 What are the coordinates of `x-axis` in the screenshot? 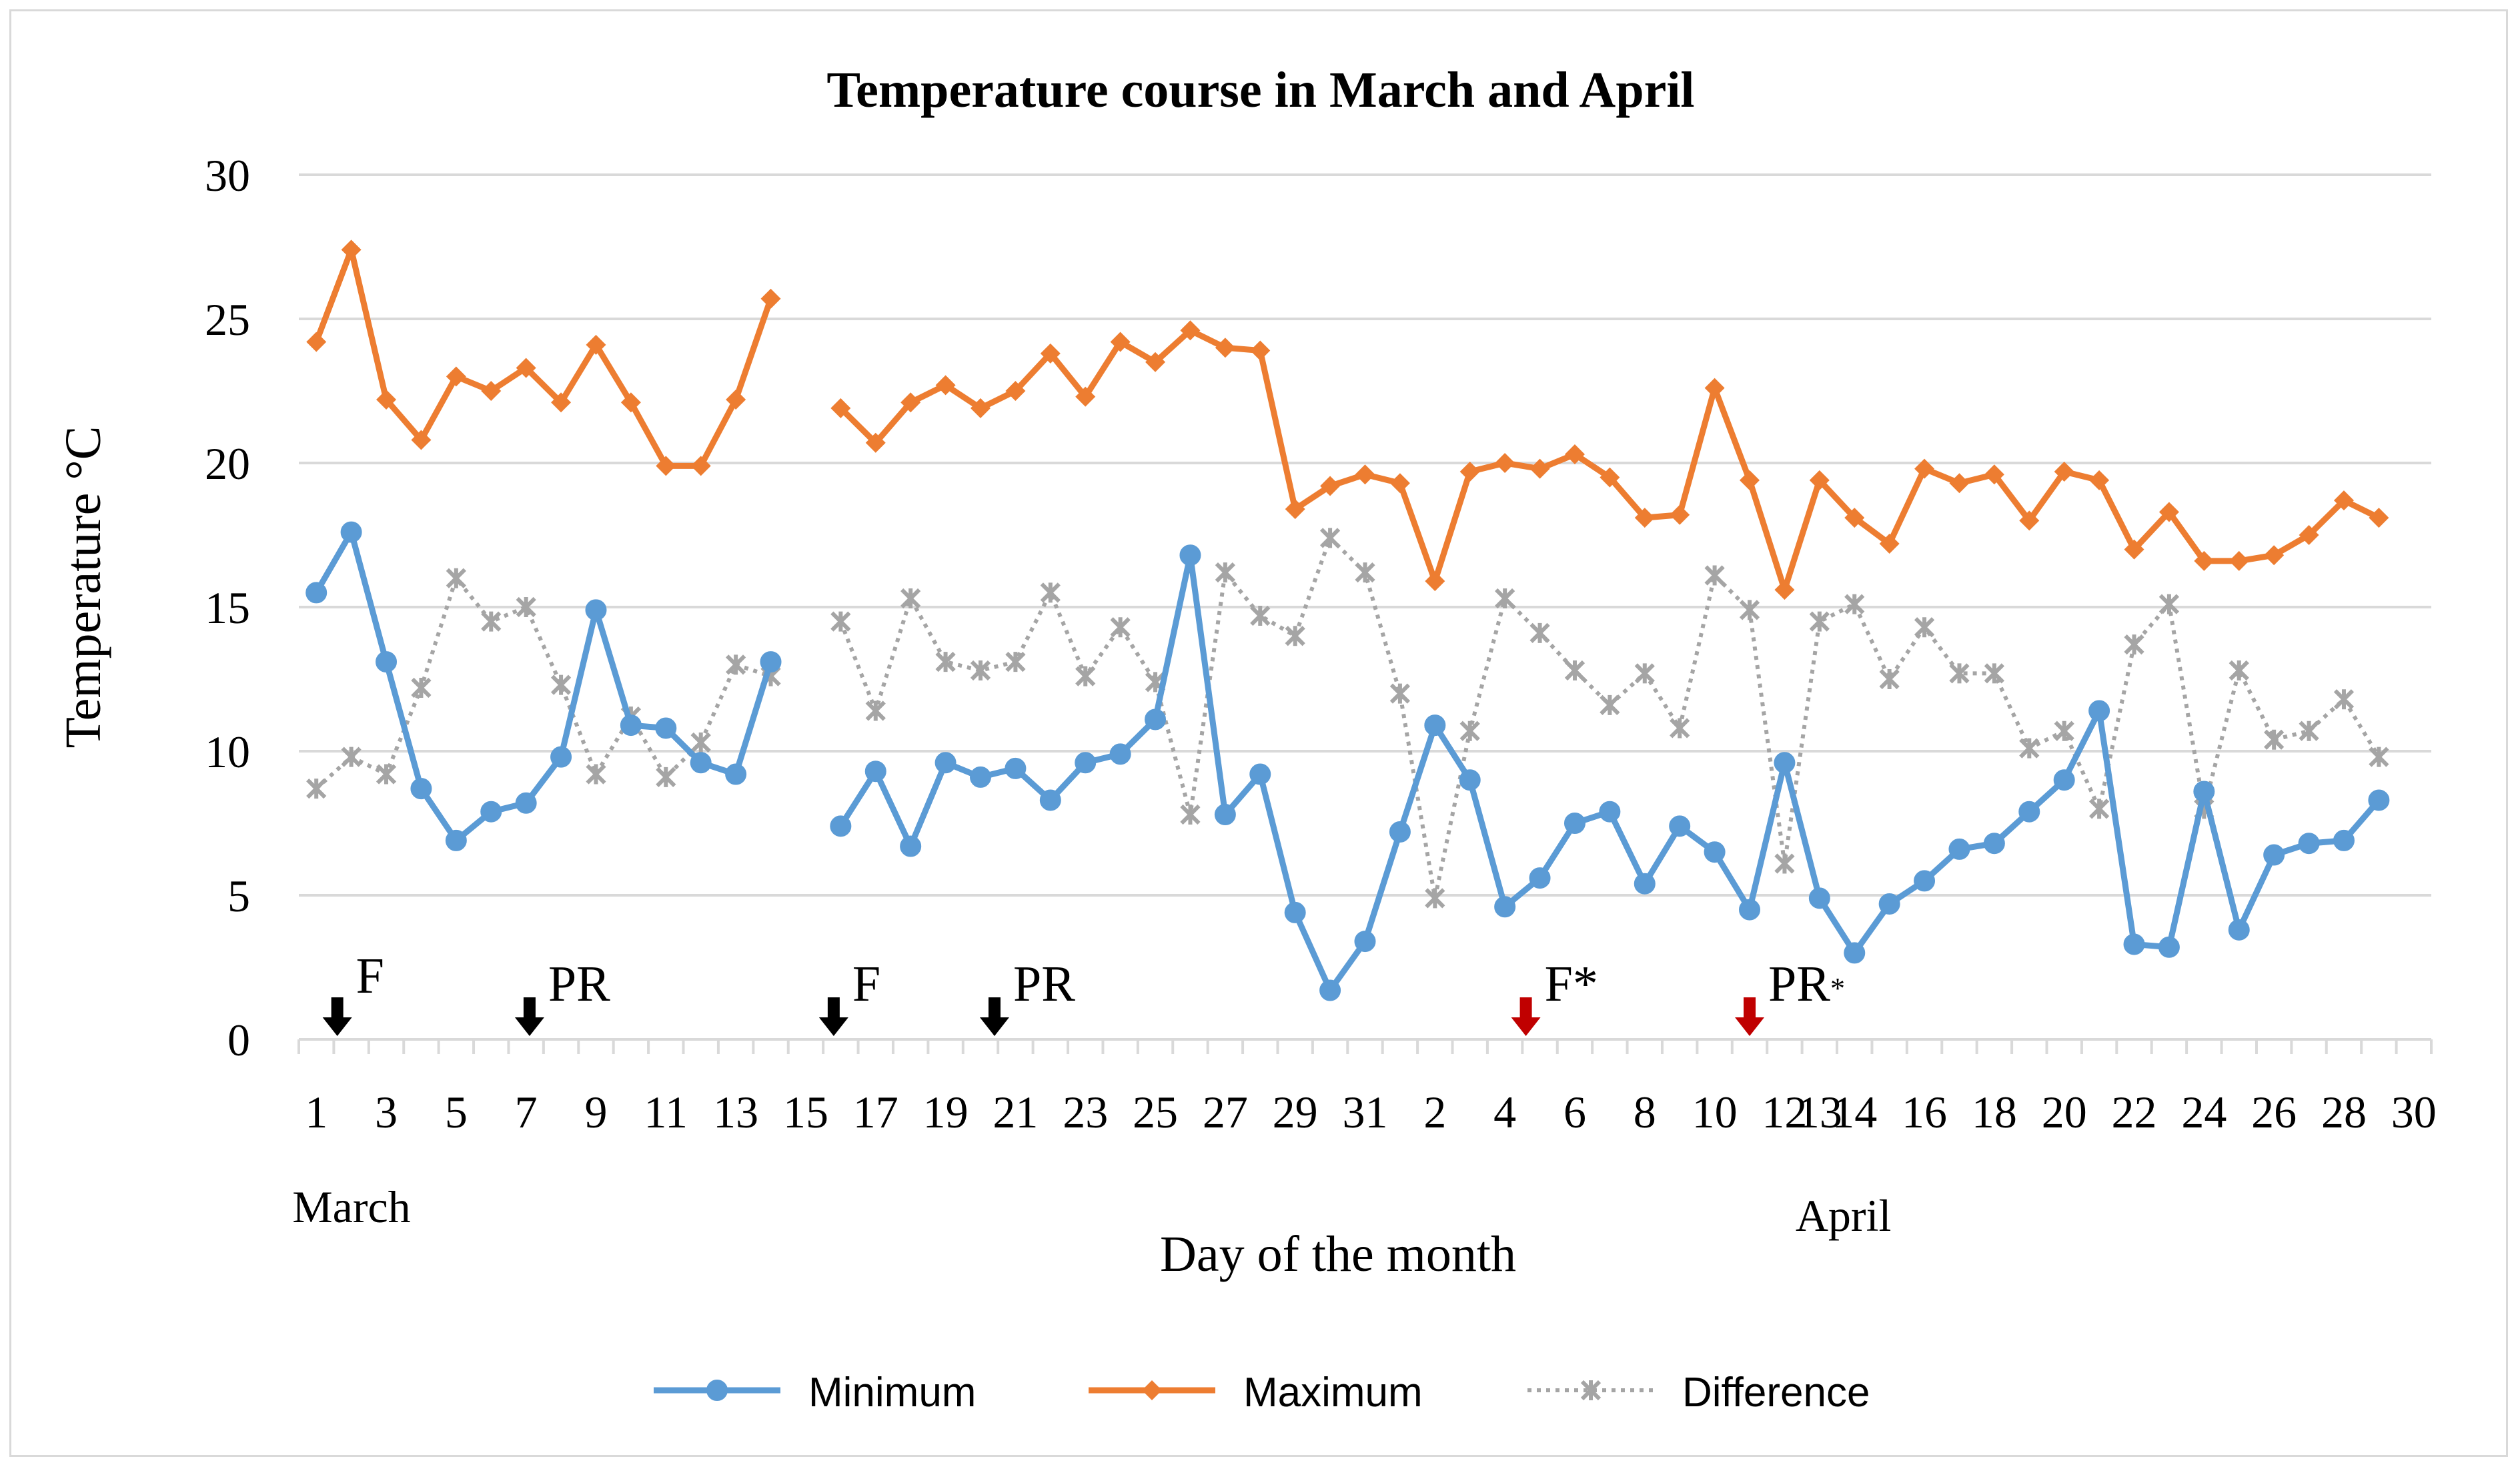 It's located at (1365, 1046).